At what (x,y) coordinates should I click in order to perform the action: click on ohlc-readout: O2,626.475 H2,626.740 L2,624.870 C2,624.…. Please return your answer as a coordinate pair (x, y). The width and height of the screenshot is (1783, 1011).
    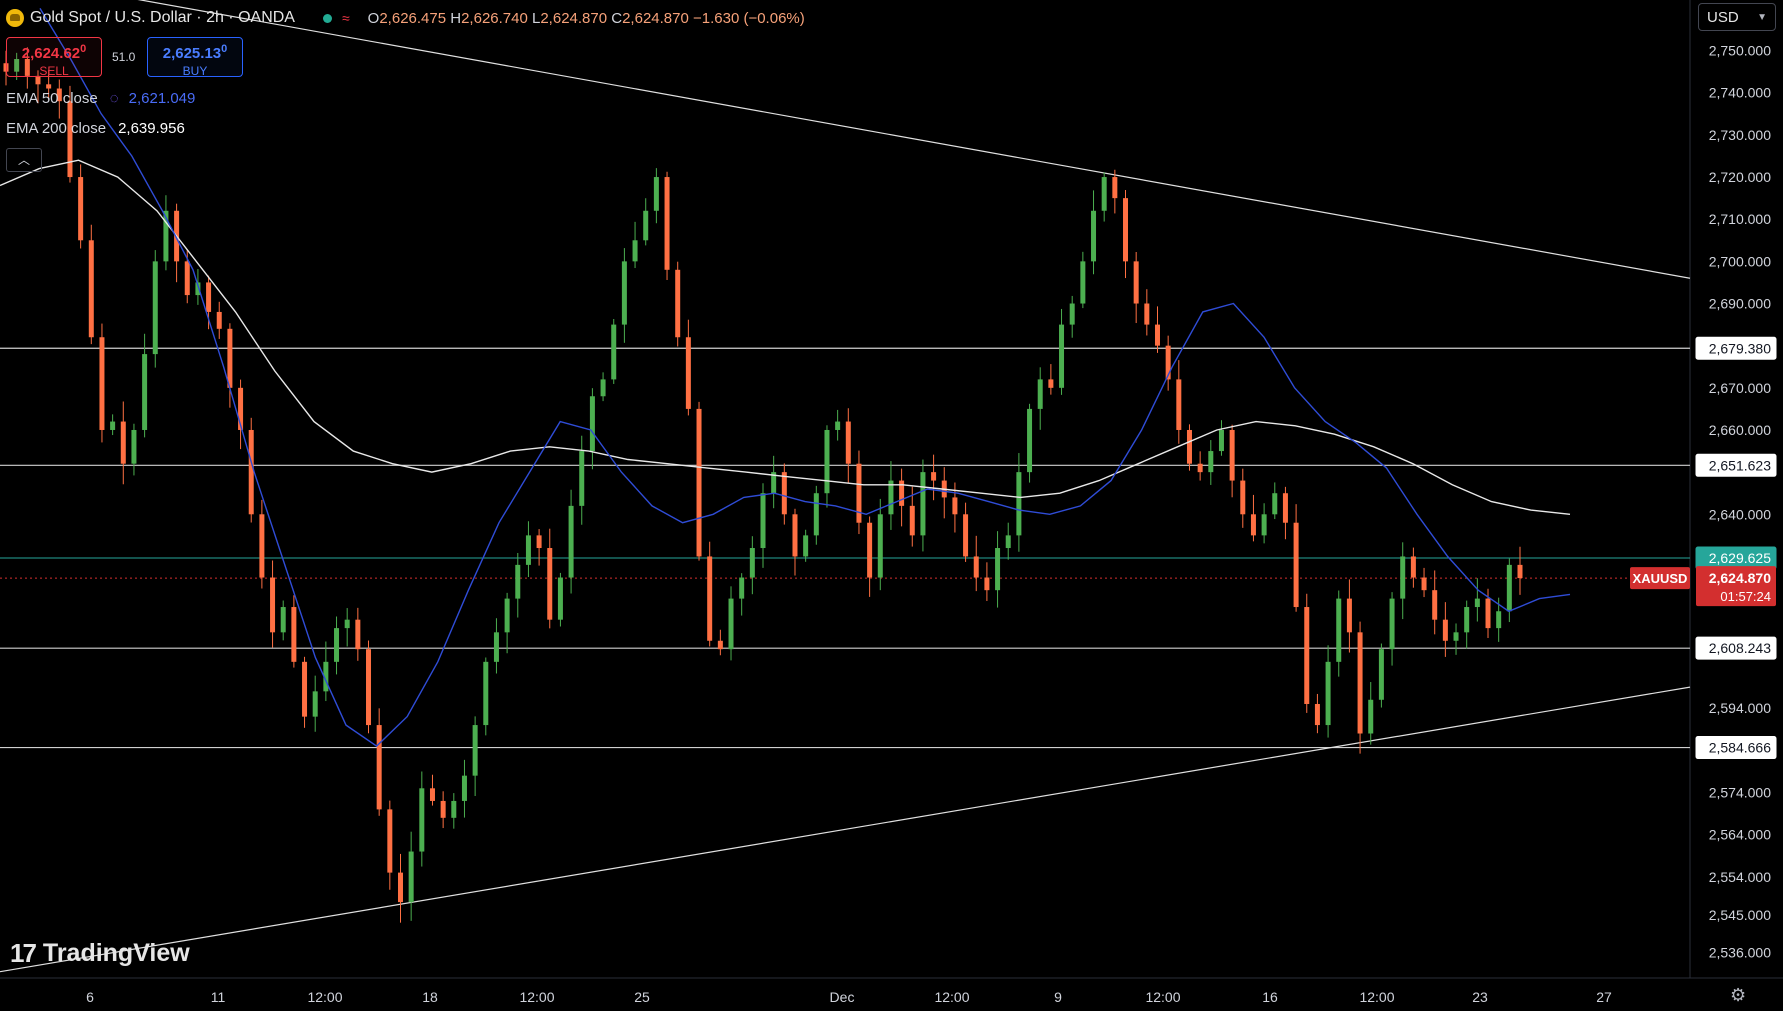
    Looking at the image, I should click on (586, 18).